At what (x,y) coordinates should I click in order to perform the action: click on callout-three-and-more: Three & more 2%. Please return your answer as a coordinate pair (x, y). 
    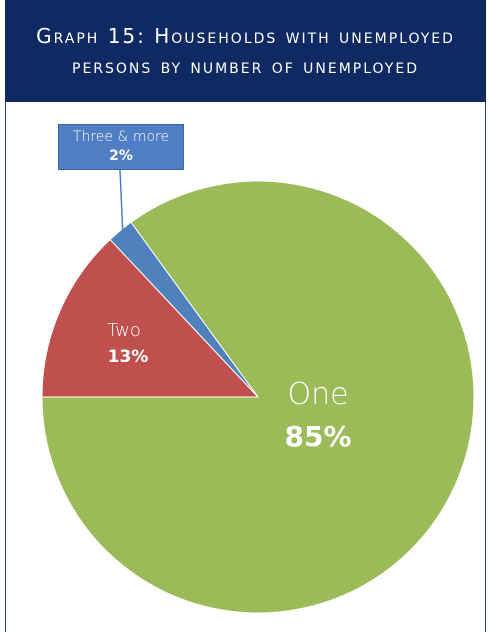
    Looking at the image, I should click on (121, 147).